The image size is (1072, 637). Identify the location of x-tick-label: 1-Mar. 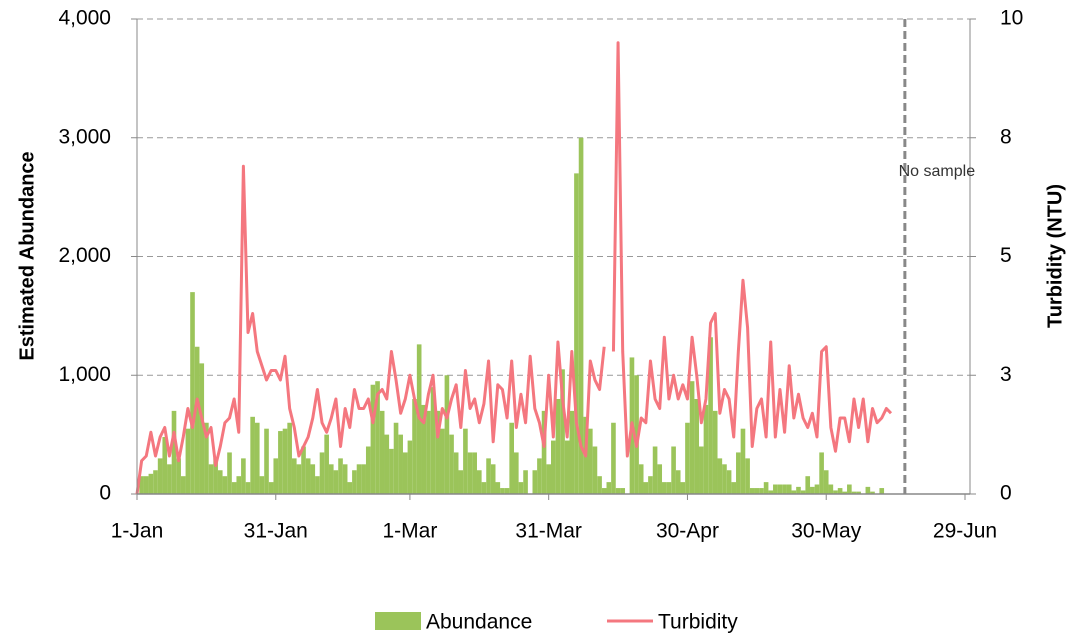
(409, 531).